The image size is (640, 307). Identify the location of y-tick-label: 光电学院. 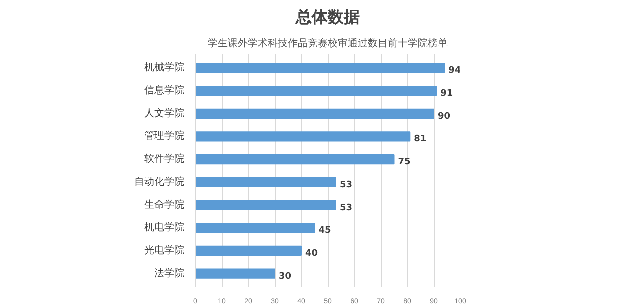
(164, 250).